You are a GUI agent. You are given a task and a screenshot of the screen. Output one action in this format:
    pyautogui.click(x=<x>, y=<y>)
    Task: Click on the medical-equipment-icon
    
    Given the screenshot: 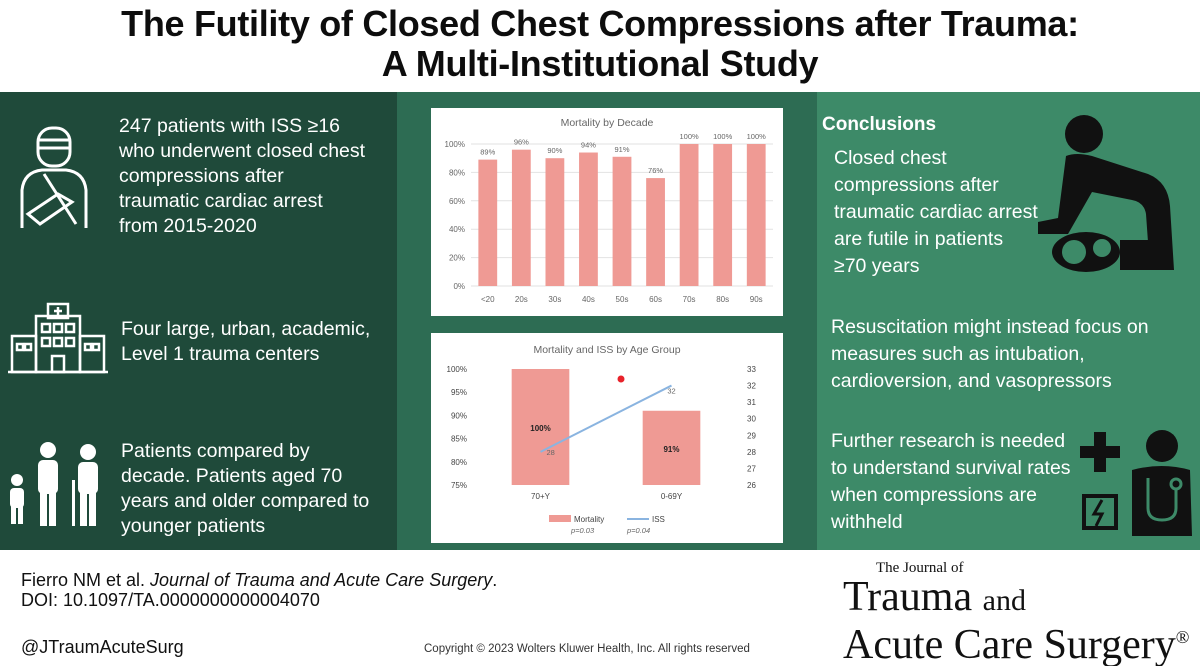 What is the action you would take?
    pyautogui.click(x=1136, y=483)
    